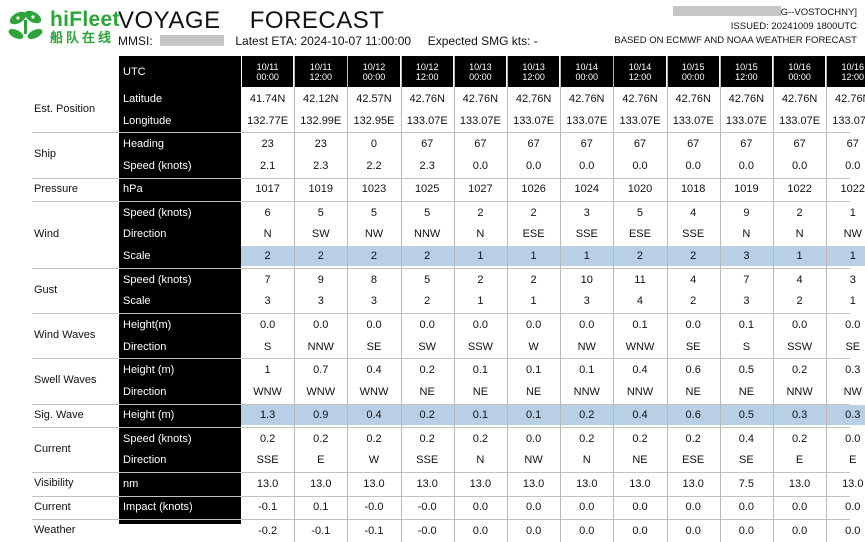 This screenshot has width=865, height=542. I want to click on utc-date: 10/12, so click(427, 66).